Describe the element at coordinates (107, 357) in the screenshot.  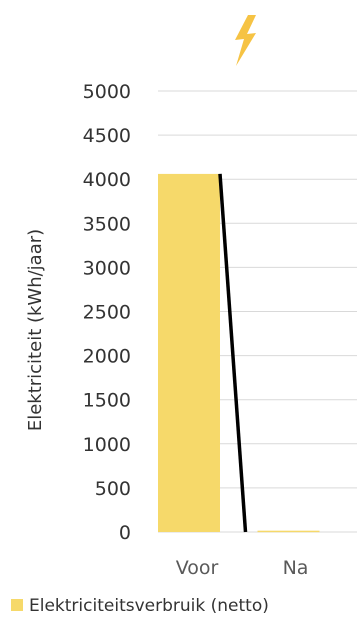
I see `y-tick-label: 2000` at that location.